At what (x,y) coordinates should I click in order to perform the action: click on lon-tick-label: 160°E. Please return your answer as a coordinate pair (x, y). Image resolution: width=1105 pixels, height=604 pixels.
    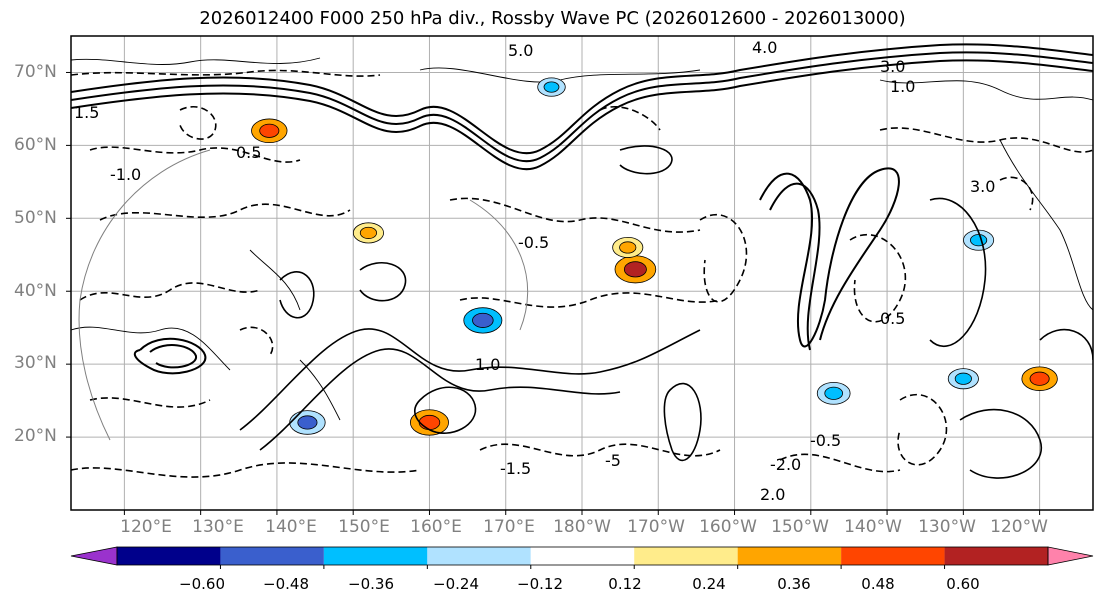
    Looking at the image, I should click on (436, 527).